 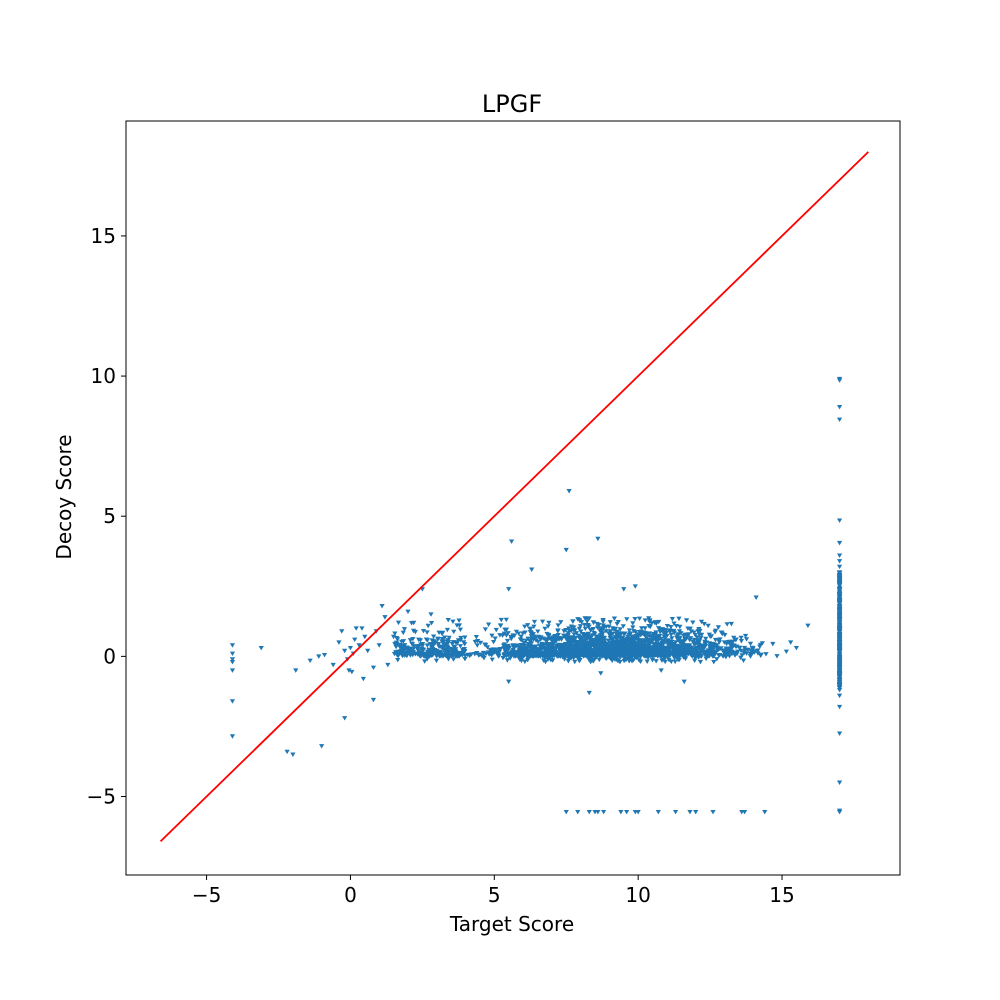 I want to click on x-tick-label: 15, so click(x=781, y=895).